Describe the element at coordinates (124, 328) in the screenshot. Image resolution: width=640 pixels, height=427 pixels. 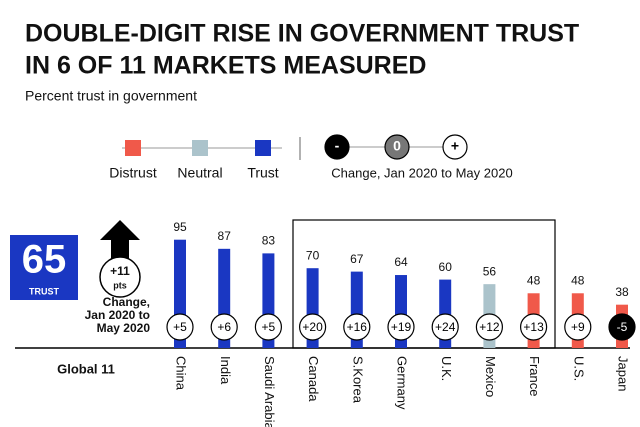
I see `global-change-caption: May 2020` at that location.